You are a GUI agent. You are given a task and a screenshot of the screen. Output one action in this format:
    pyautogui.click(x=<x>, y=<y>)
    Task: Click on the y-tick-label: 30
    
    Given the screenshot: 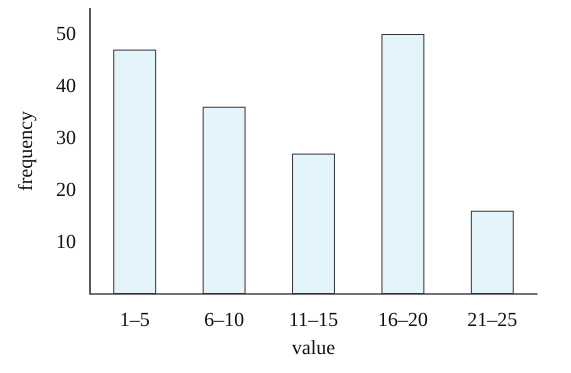 What is the action you would take?
    pyautogui.click(x=66, y=138)
    